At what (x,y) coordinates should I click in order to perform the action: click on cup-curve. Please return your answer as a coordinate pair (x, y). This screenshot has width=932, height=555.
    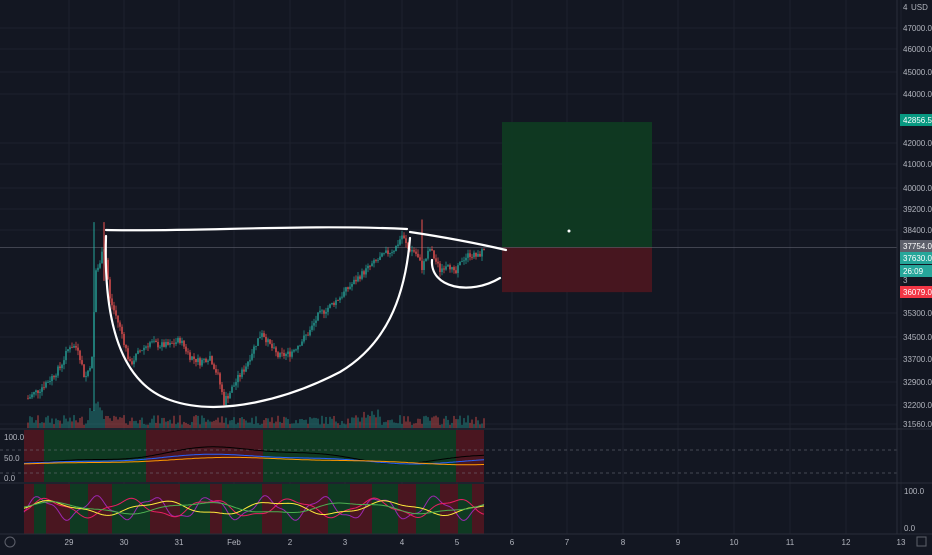
    Looking at the image, I should click on (258, 321).